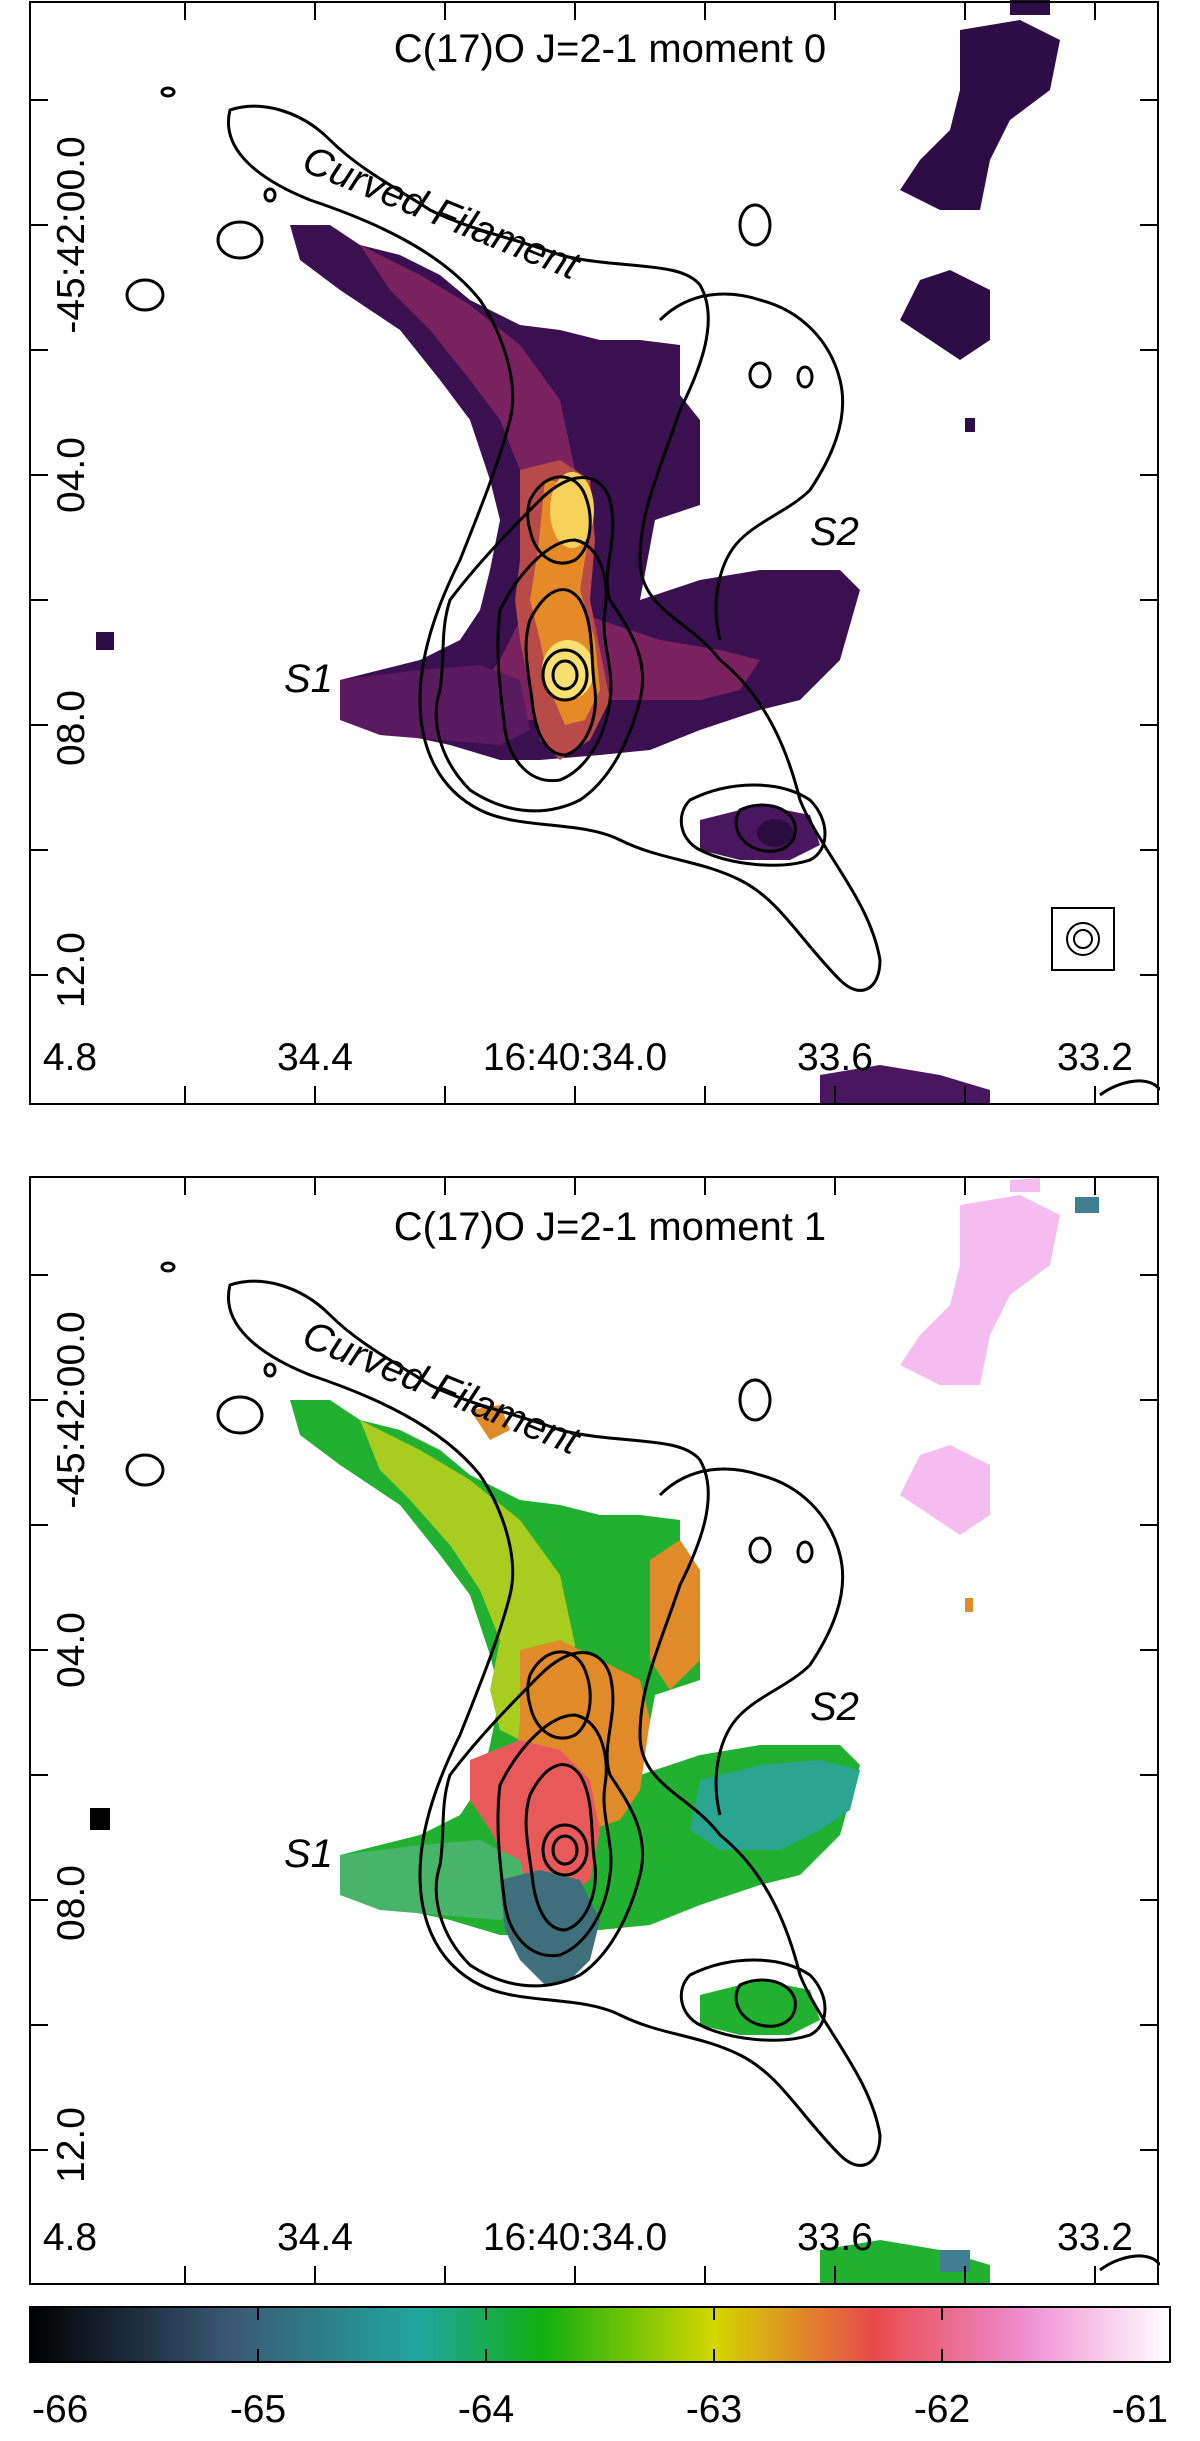 The height and width of the screenshot is (2441, 1200). Describe the element at coordinates (70, 2237) in the screenshot. I see `moment1-xtick-1: 4.8` at that location.